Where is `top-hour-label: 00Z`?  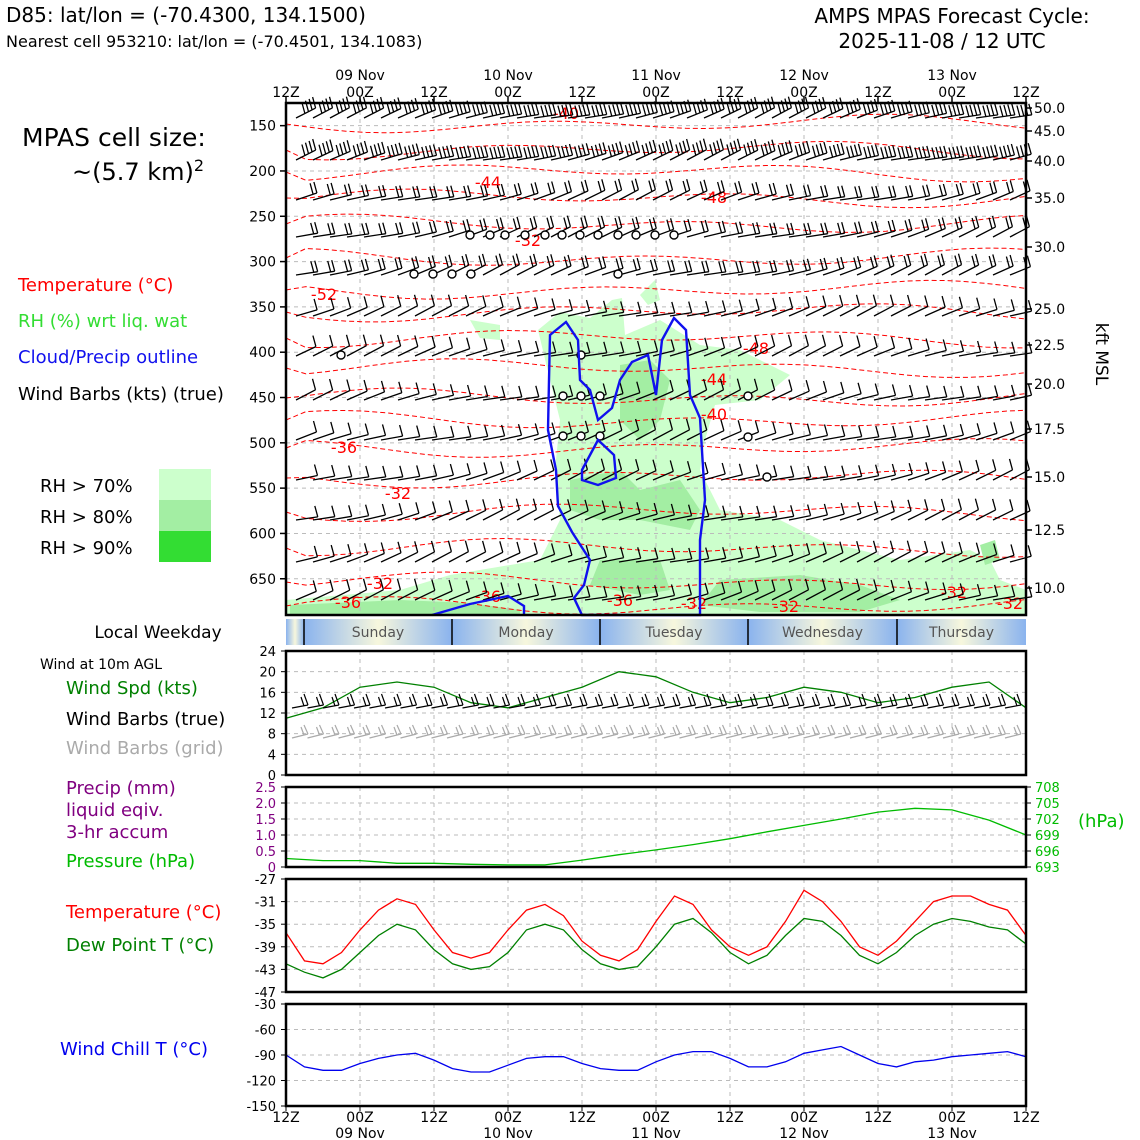 top-hour-label: 00Z is located at coordinates (803, 93).